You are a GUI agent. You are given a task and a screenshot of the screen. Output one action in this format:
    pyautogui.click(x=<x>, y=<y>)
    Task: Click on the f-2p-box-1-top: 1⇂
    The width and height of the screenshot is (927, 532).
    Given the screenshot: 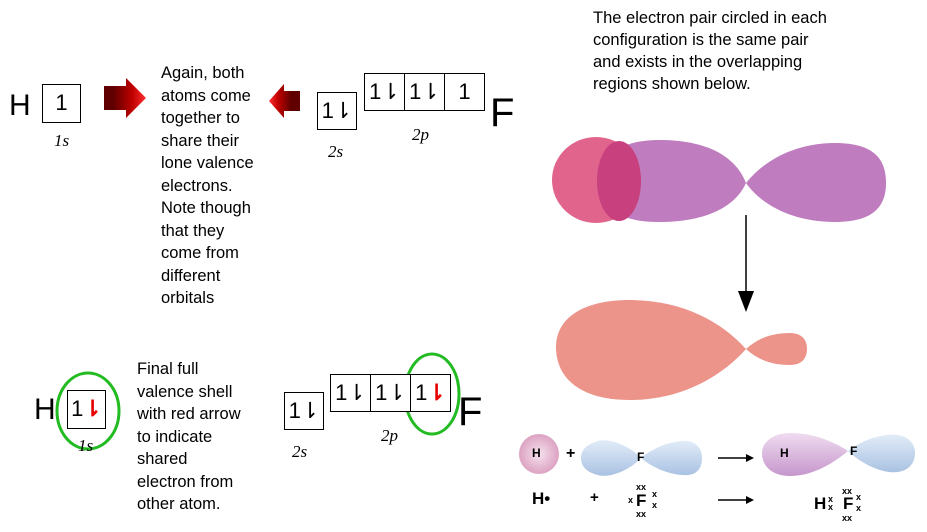 What is the action you would take?
    pyautogui.click(x=384, y=92)
    